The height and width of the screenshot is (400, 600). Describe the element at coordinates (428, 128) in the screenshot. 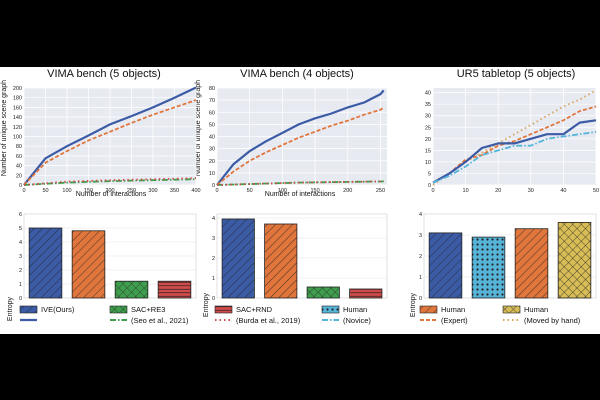

I see `y-tick-label: 25` at that location.